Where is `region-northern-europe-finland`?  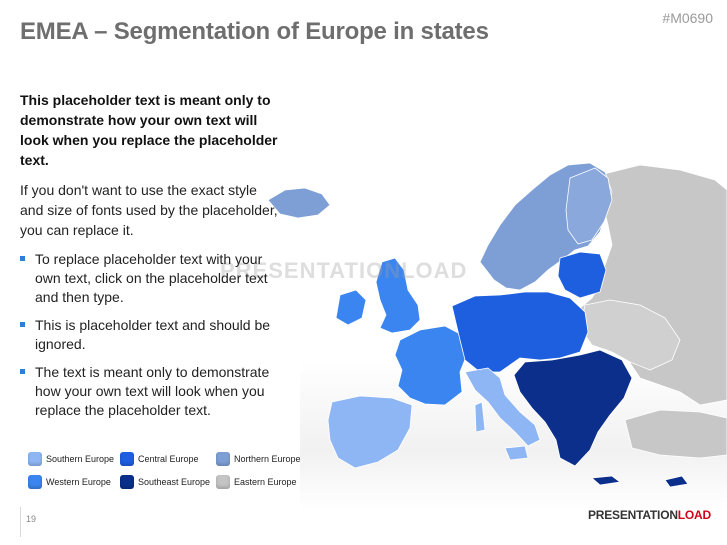 region-northern-europe-finland is located at coordinates (589, 206).